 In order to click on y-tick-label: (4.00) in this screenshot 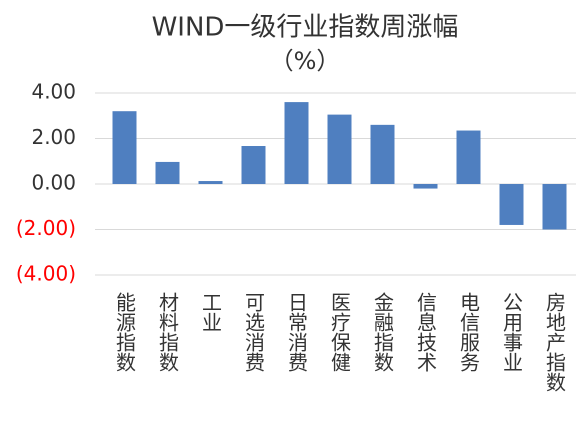, I will do `click(46, 274)`.